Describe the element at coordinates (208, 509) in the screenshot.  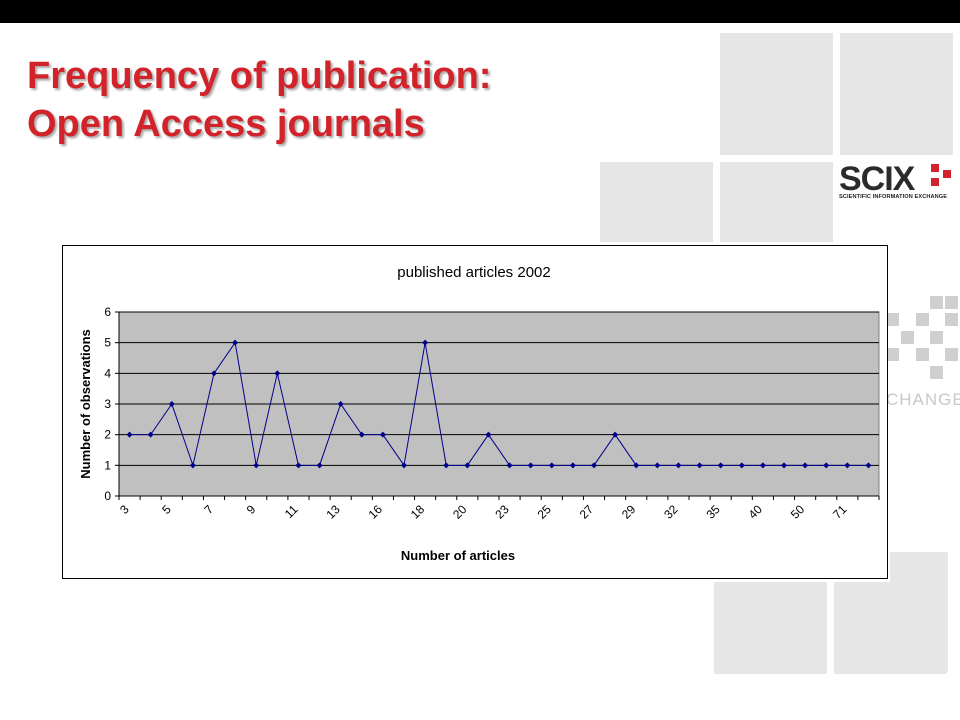
I see `x-tick-label: 7` at that location.